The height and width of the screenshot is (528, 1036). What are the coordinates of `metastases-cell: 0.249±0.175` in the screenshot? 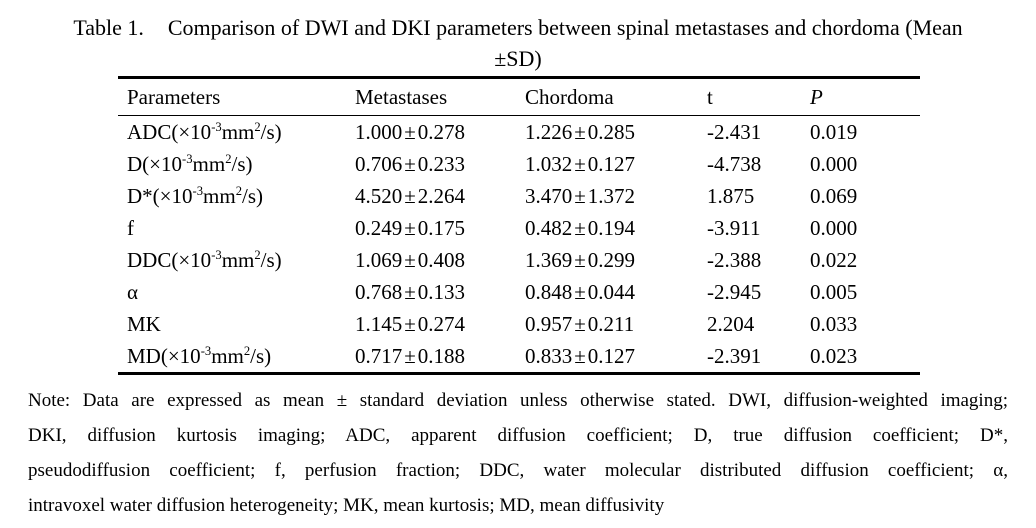 It's located at (410, 227).